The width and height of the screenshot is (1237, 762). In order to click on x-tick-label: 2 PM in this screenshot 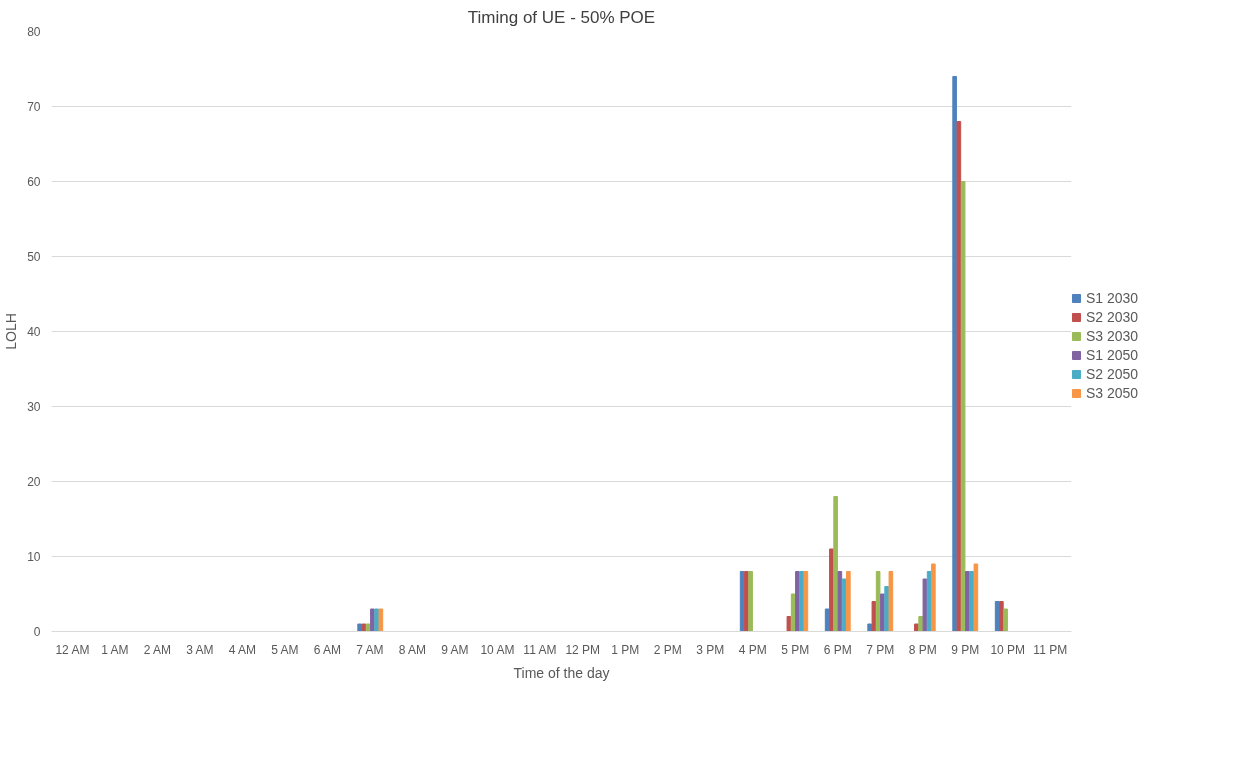, I will do `click(667, 649)`.